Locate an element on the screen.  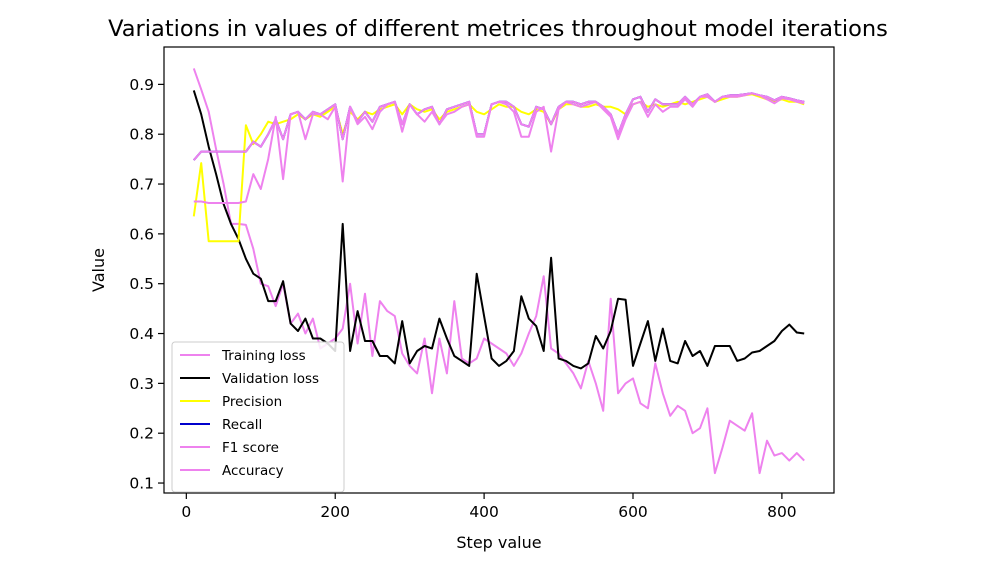
y-tick-label: 0.4 is located at coordinates (141, 334).